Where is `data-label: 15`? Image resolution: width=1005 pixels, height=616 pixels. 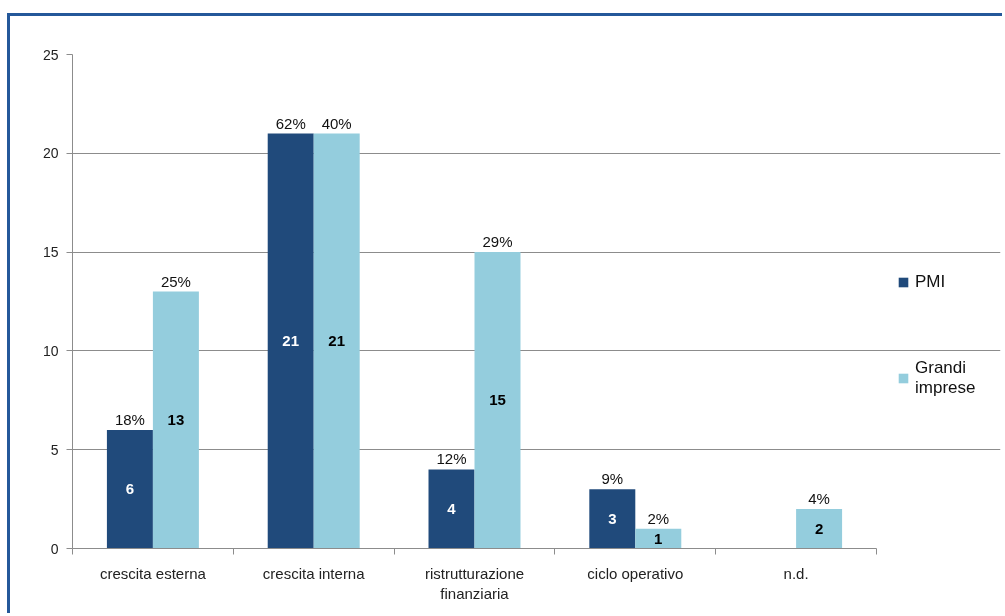
data-label: 15 is located at coordinates (497, 400).